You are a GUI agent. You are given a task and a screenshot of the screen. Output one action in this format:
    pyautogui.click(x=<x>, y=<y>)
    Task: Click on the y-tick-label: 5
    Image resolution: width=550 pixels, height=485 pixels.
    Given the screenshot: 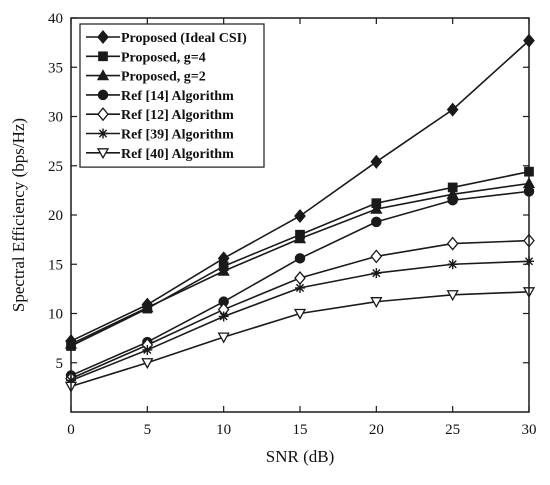 What is the action you would take?
    pyautogui.click(x=60, y=364)
    